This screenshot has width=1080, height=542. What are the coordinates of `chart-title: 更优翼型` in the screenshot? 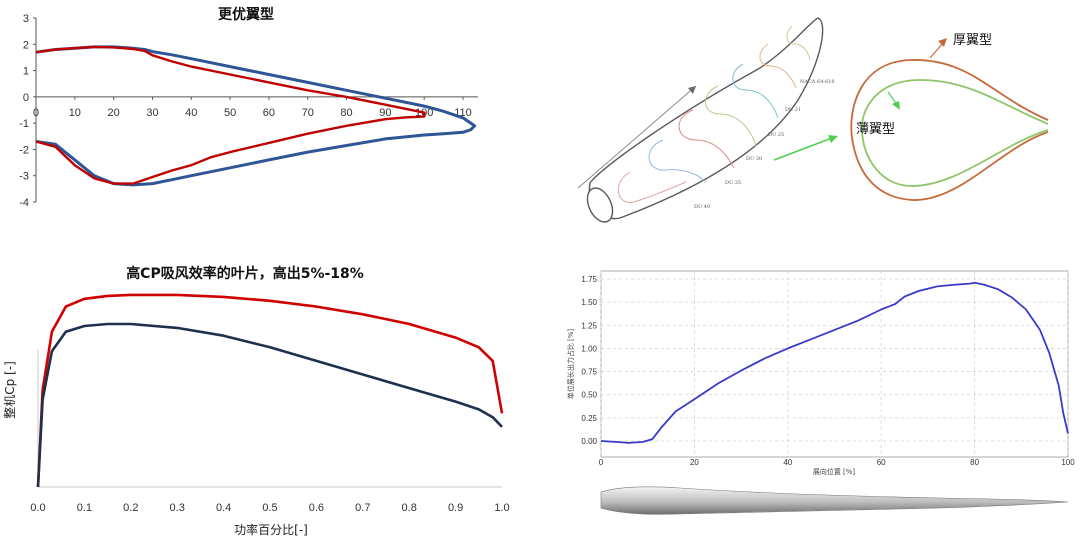 It's located at (246, 14).